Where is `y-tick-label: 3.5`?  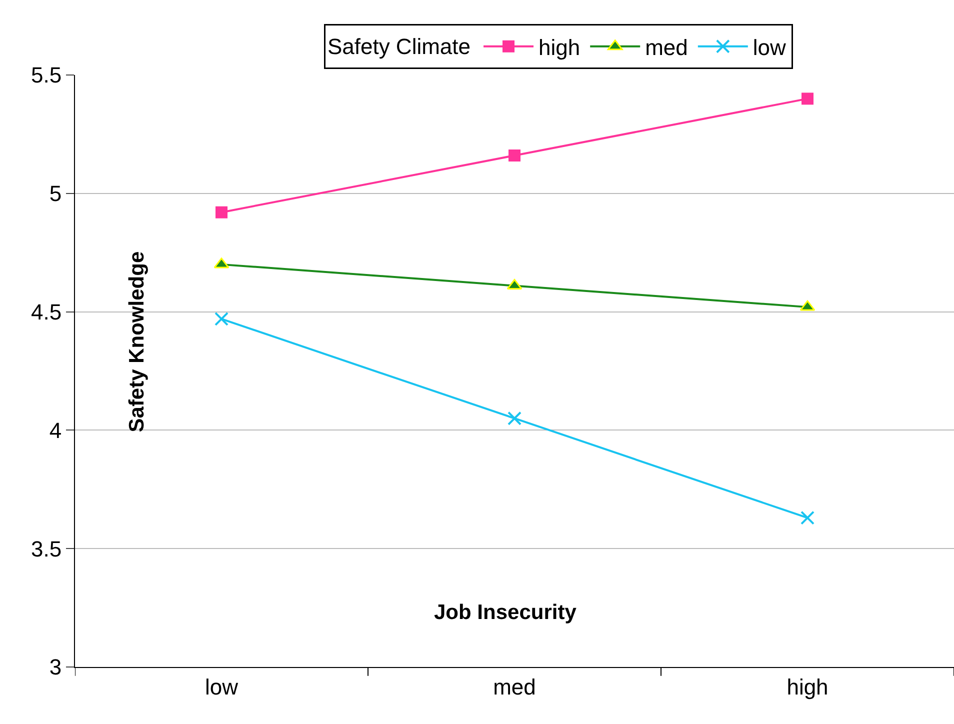 y-tick-label: 3.5 is located at coordinates (46, 549).